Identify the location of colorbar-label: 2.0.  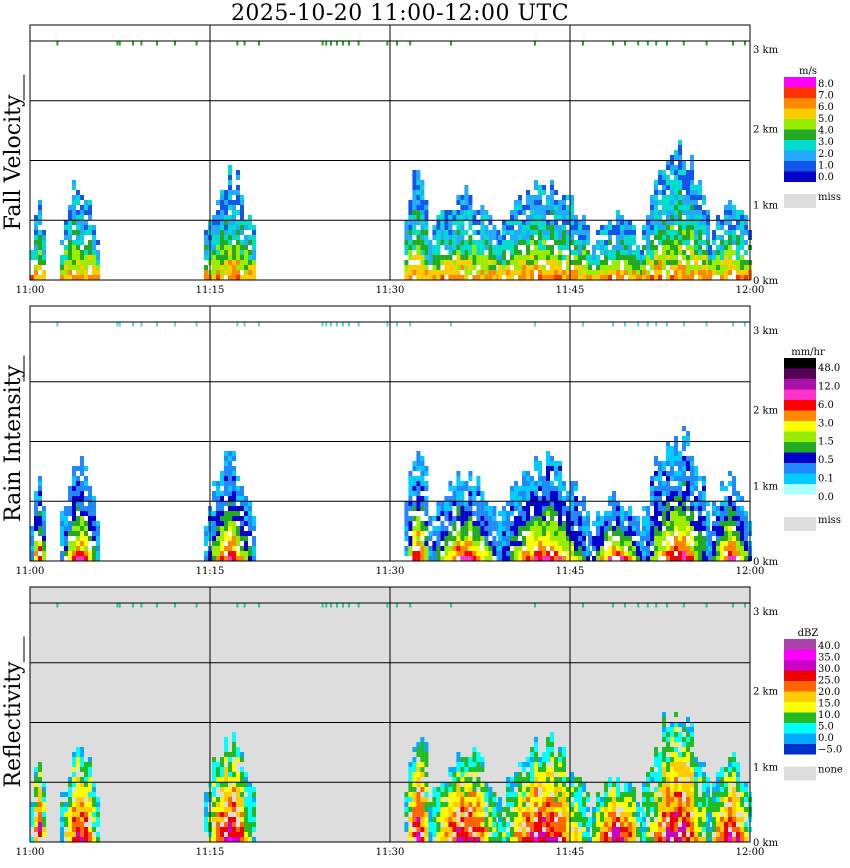
(826, 154).